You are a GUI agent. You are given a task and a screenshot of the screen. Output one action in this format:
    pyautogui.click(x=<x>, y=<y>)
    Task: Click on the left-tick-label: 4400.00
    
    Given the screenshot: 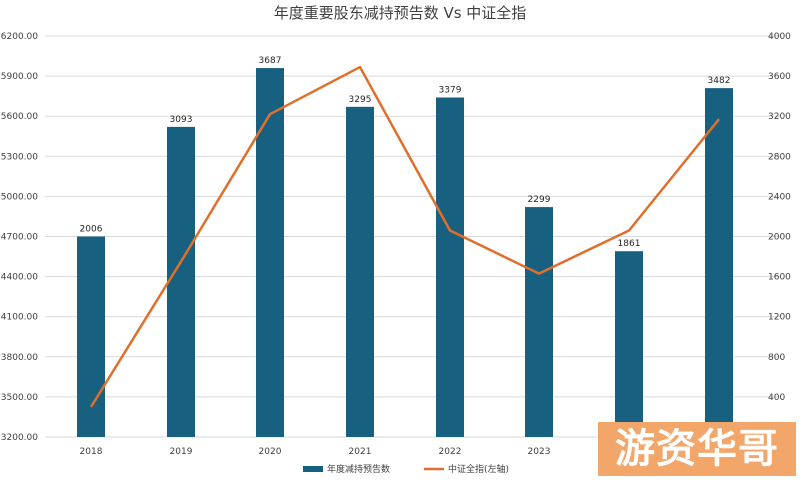 What is the action you would take?
    pyautogui.click(x=19, y=278)
    